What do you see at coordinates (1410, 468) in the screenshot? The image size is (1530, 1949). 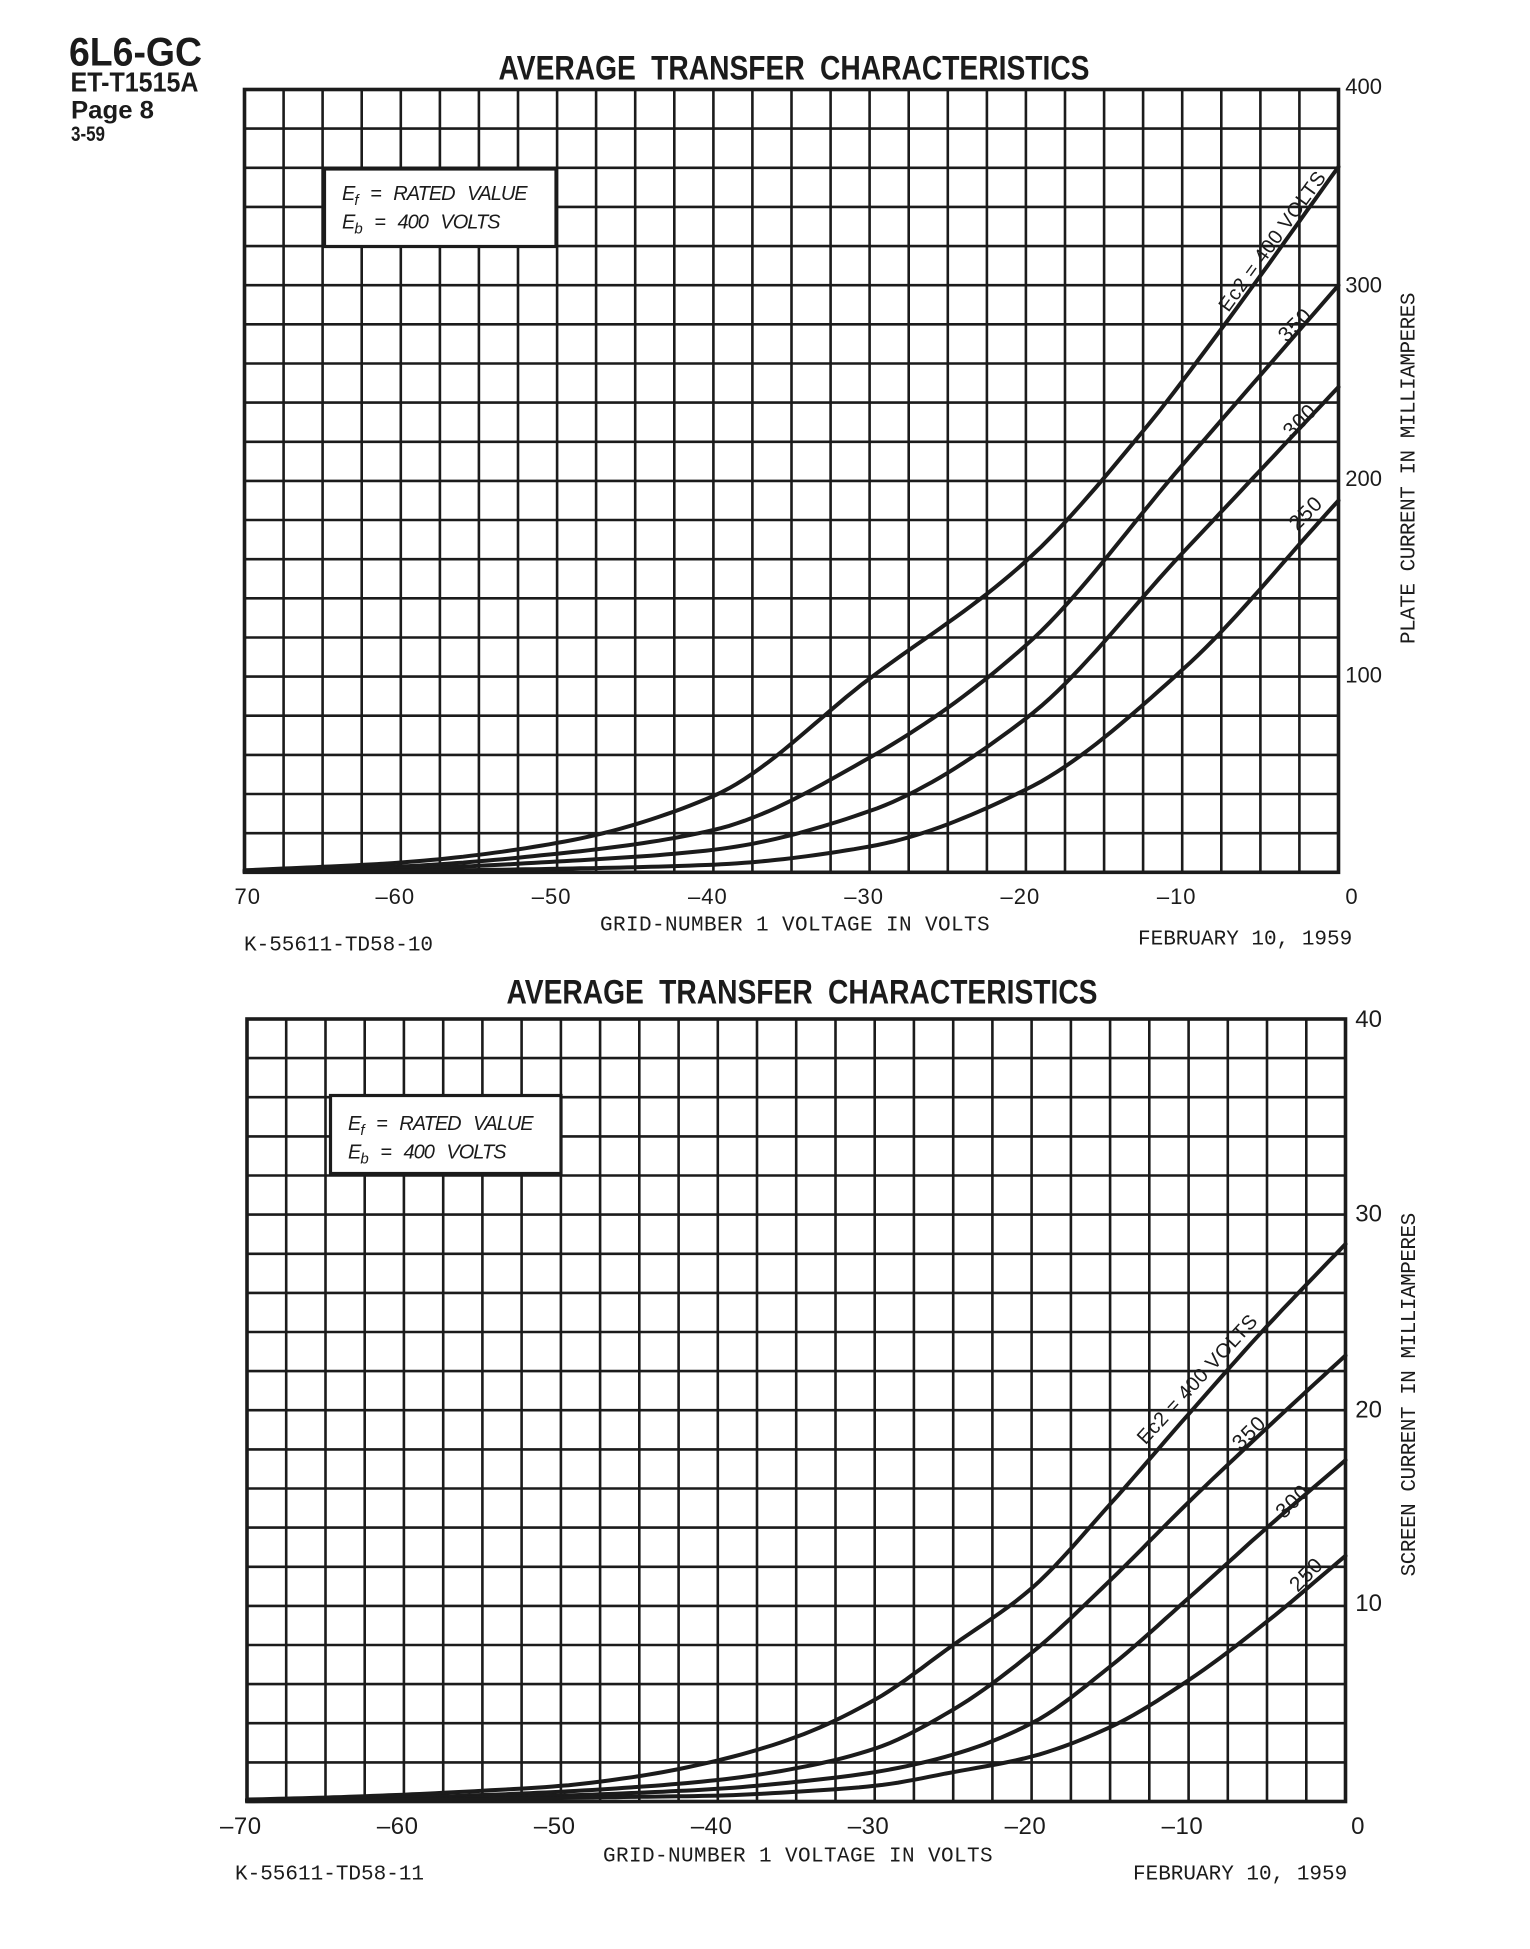 I see `svg-text: PLATE CURRENT IN MILLIAMPERES` at bounding box center [1410, 468].